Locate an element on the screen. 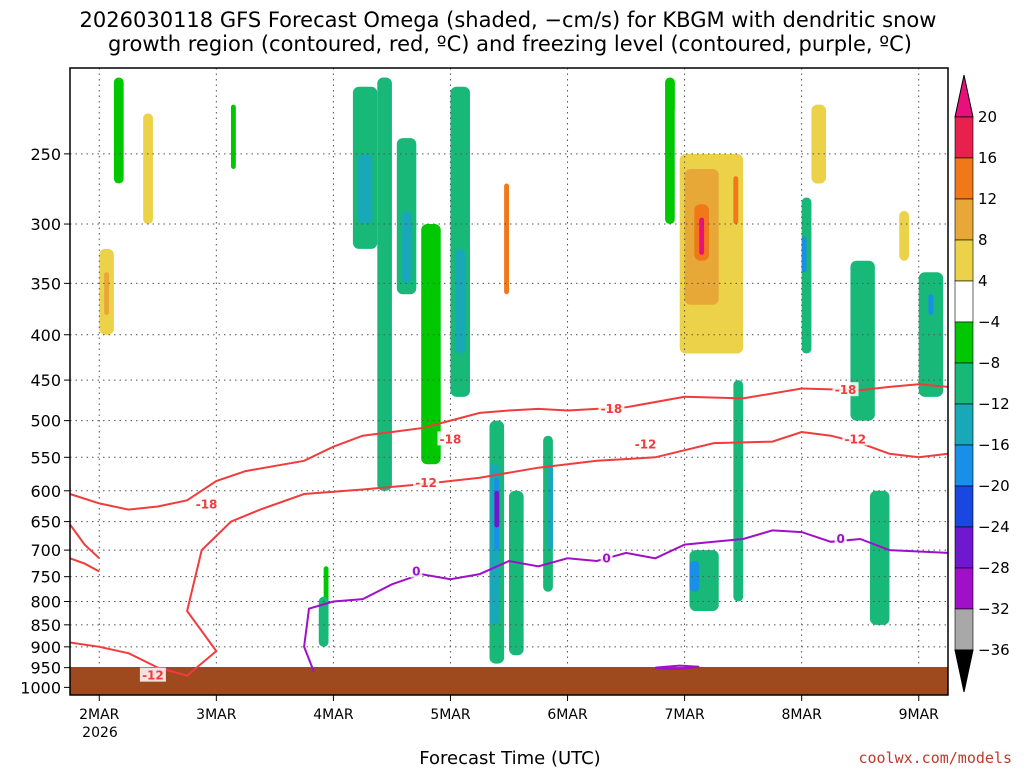 This screenshot has height=768, width=1024. x-tick-label: 3MAR is located at coordinates (216, 715).